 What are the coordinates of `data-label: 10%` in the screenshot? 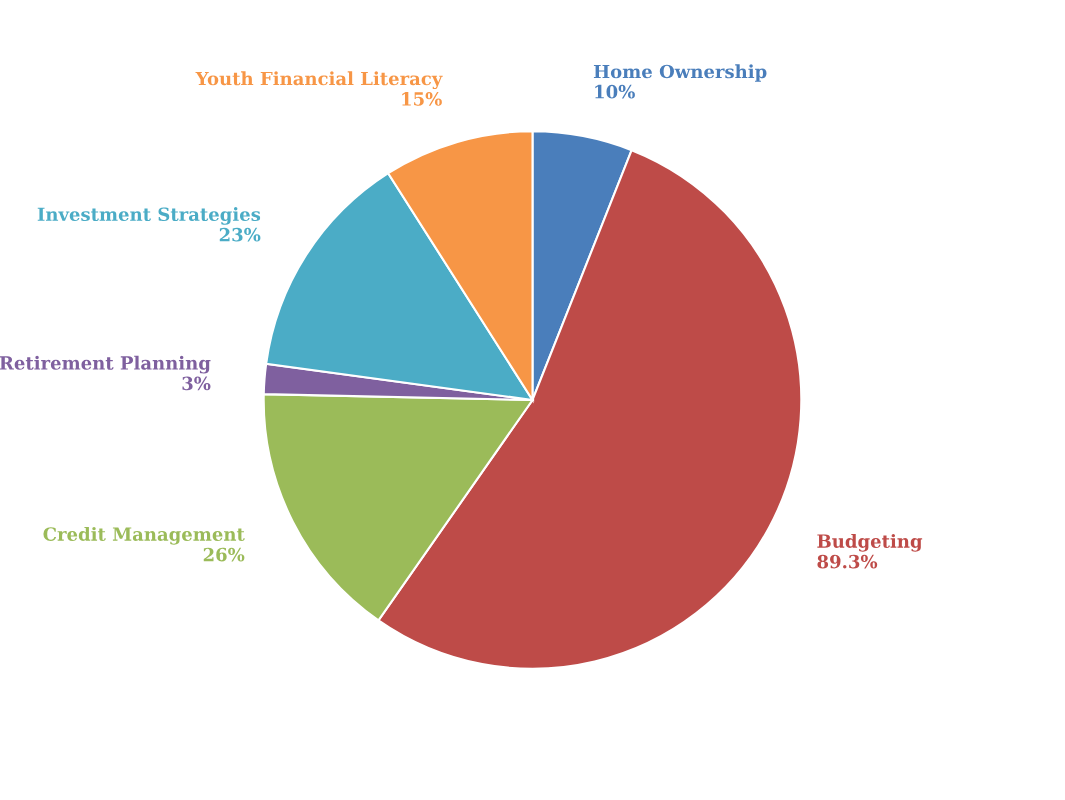 It's located at (615, 91).